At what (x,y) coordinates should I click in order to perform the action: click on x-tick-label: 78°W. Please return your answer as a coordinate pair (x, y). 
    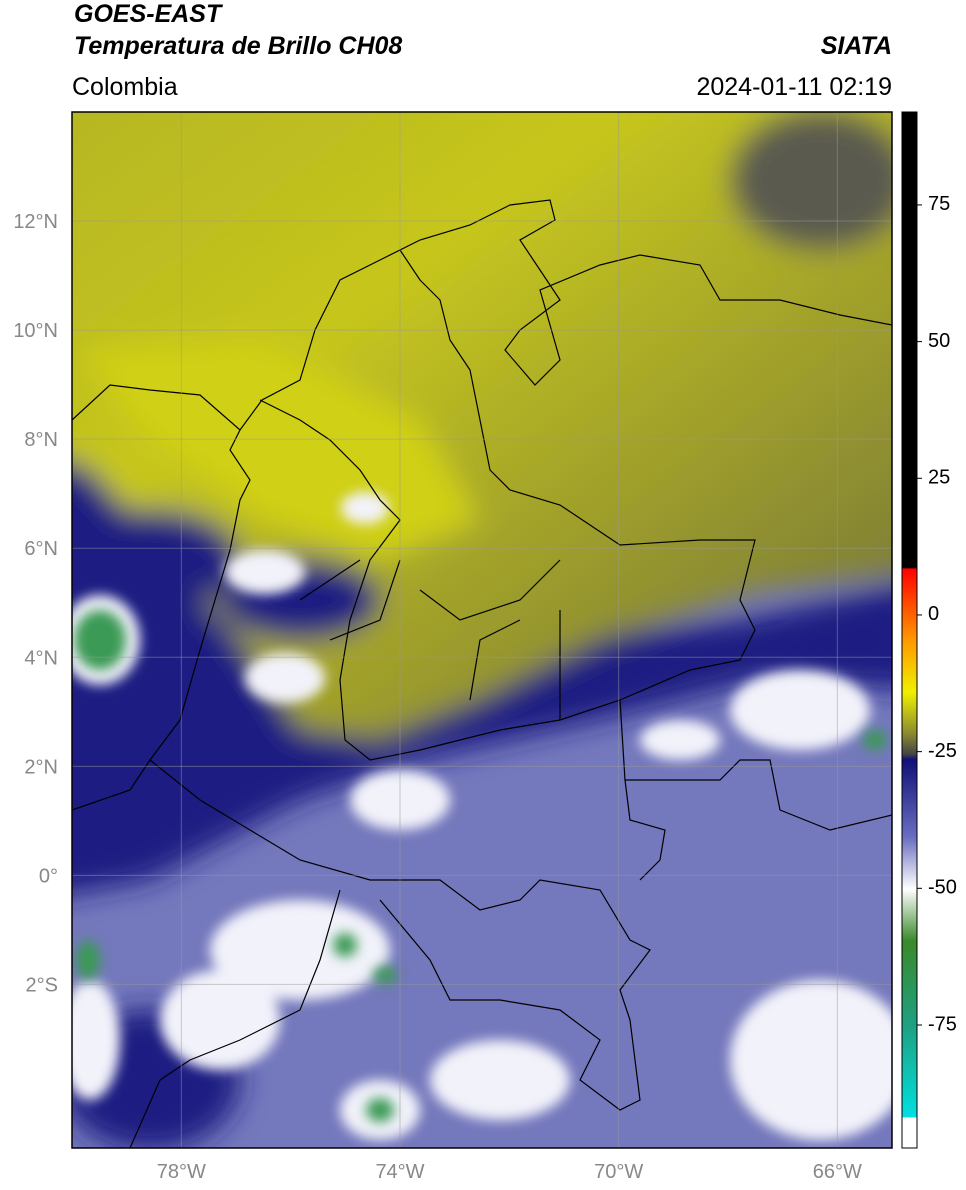
    Looking at the image, I should click on (181, 1172).